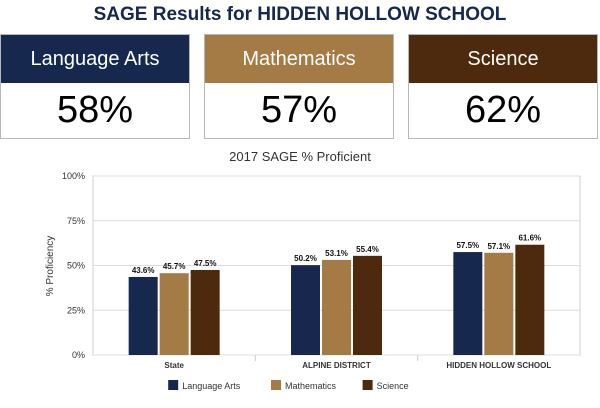 This screenshot has height=408, width=600. What do you see at coordinates (76, 310) in the screenshot?
I see `y-tick-label: 25%` at bounding box center [76, 310].